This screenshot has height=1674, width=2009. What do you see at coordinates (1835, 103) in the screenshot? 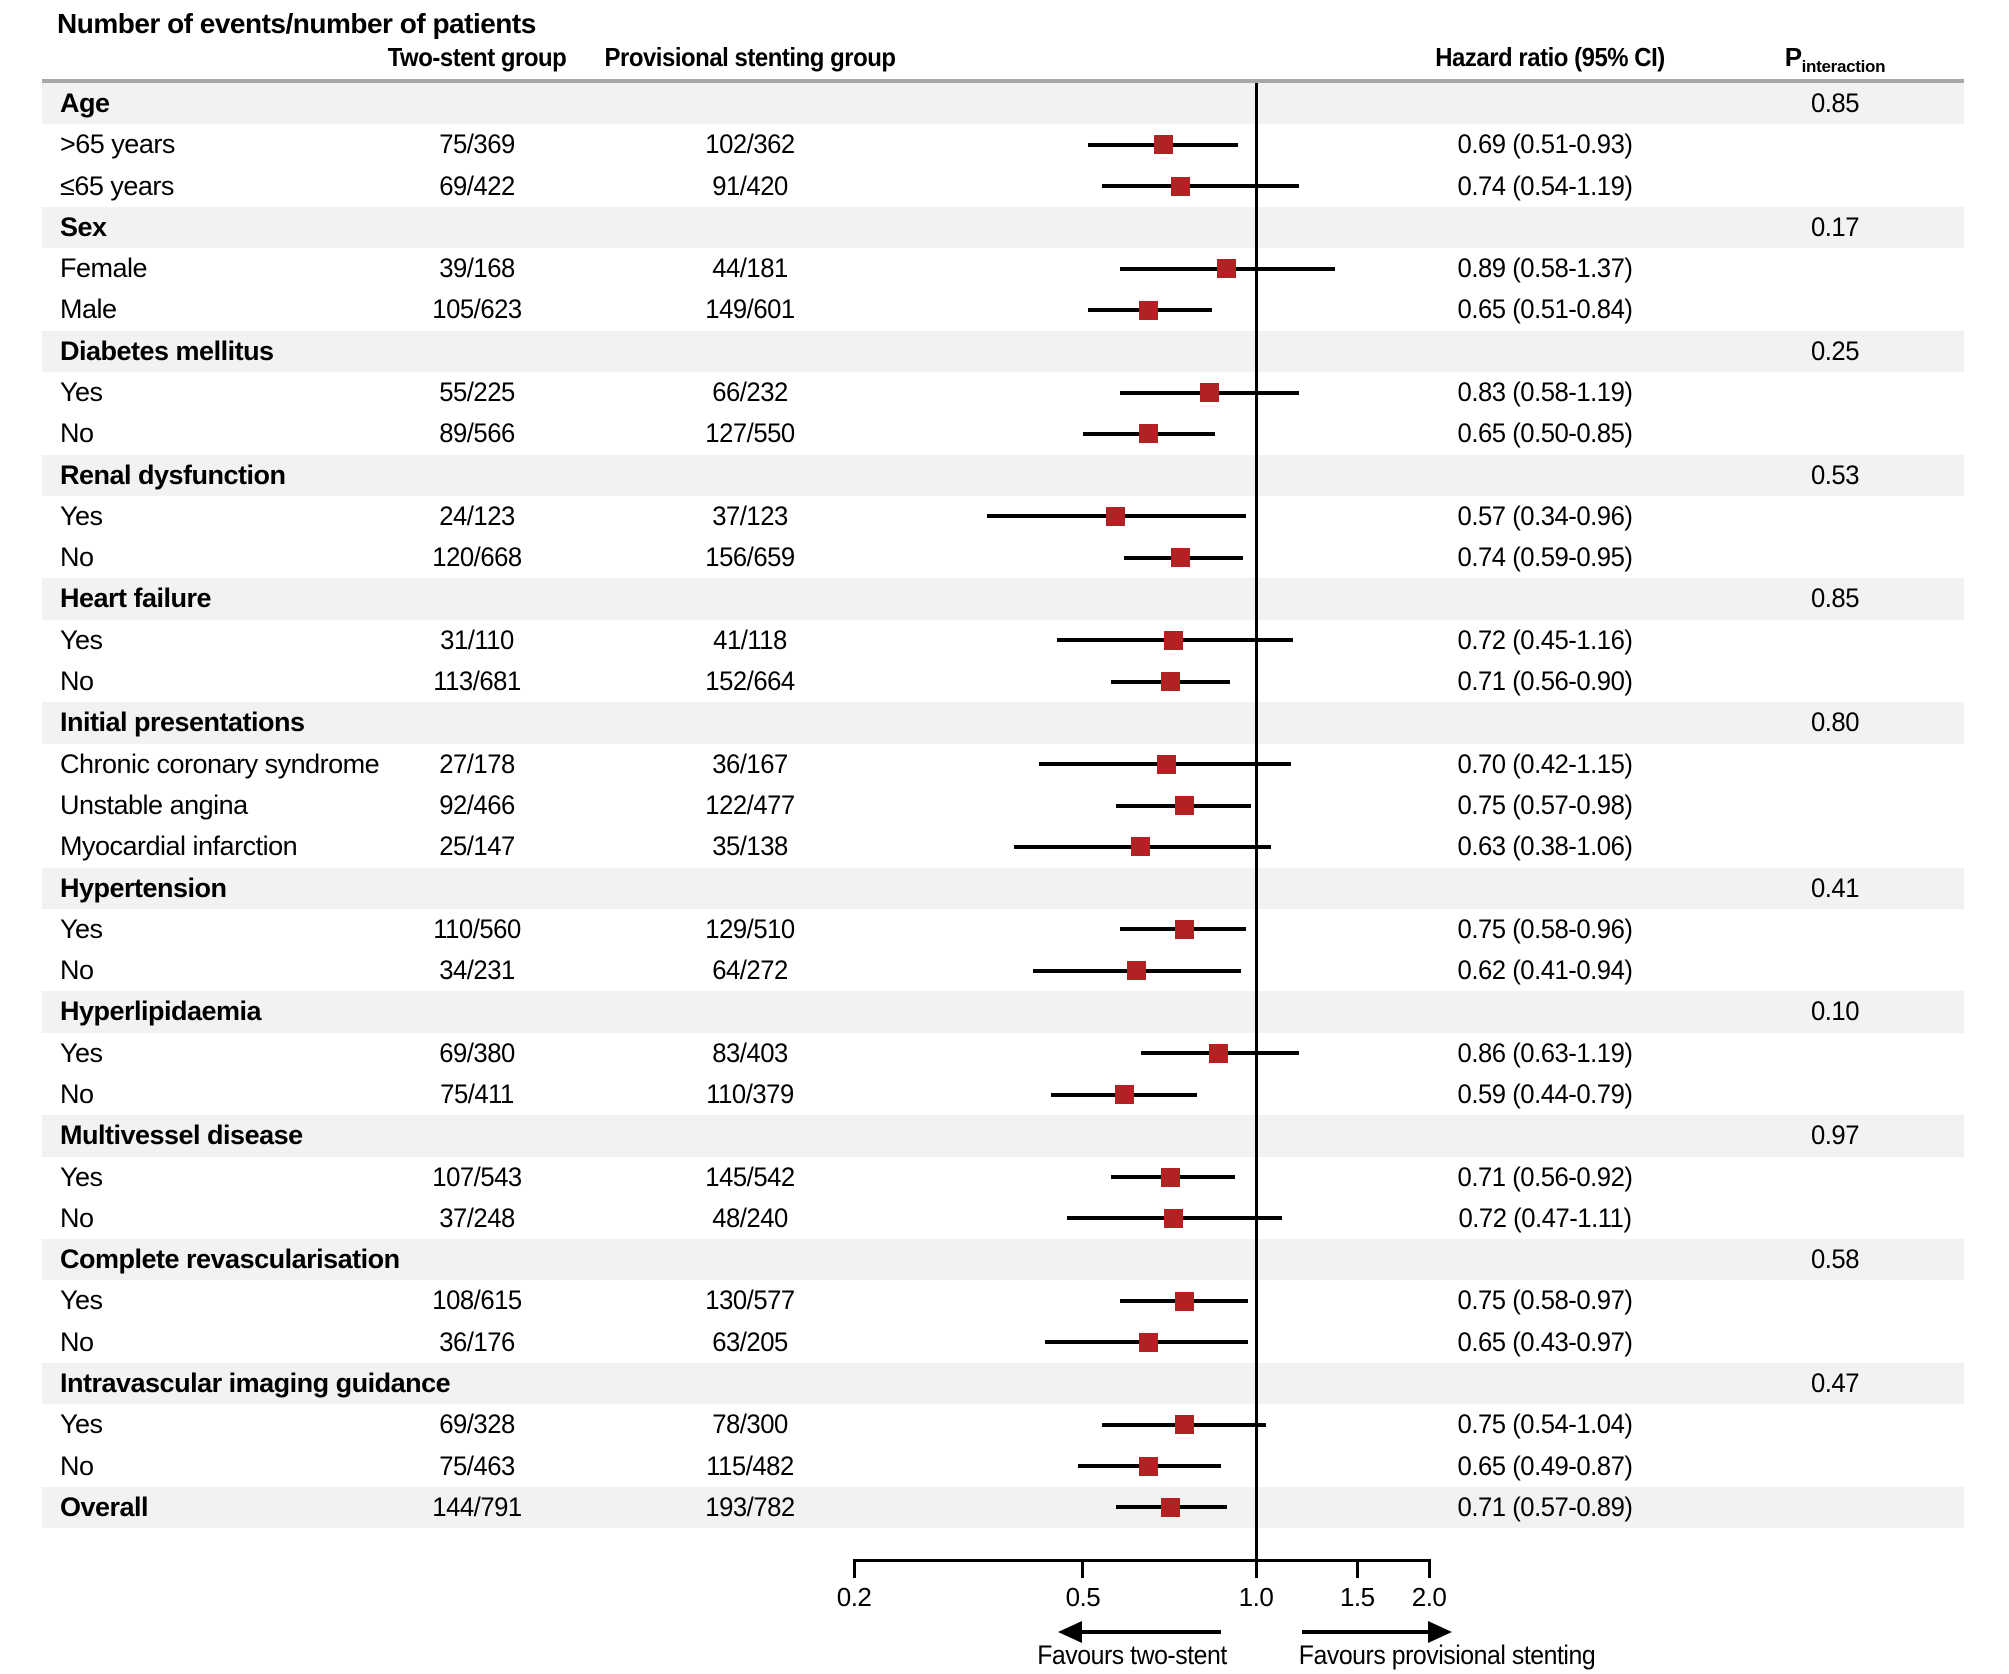
I see `p-interaction-value: 0.85` at bounding box center [1835, 103].